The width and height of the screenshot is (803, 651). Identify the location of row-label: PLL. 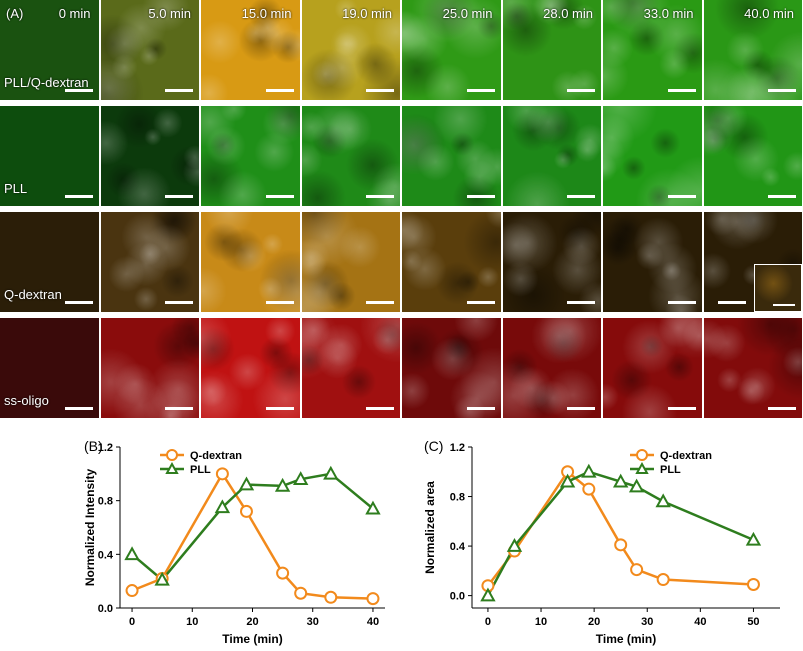
(16, 188).